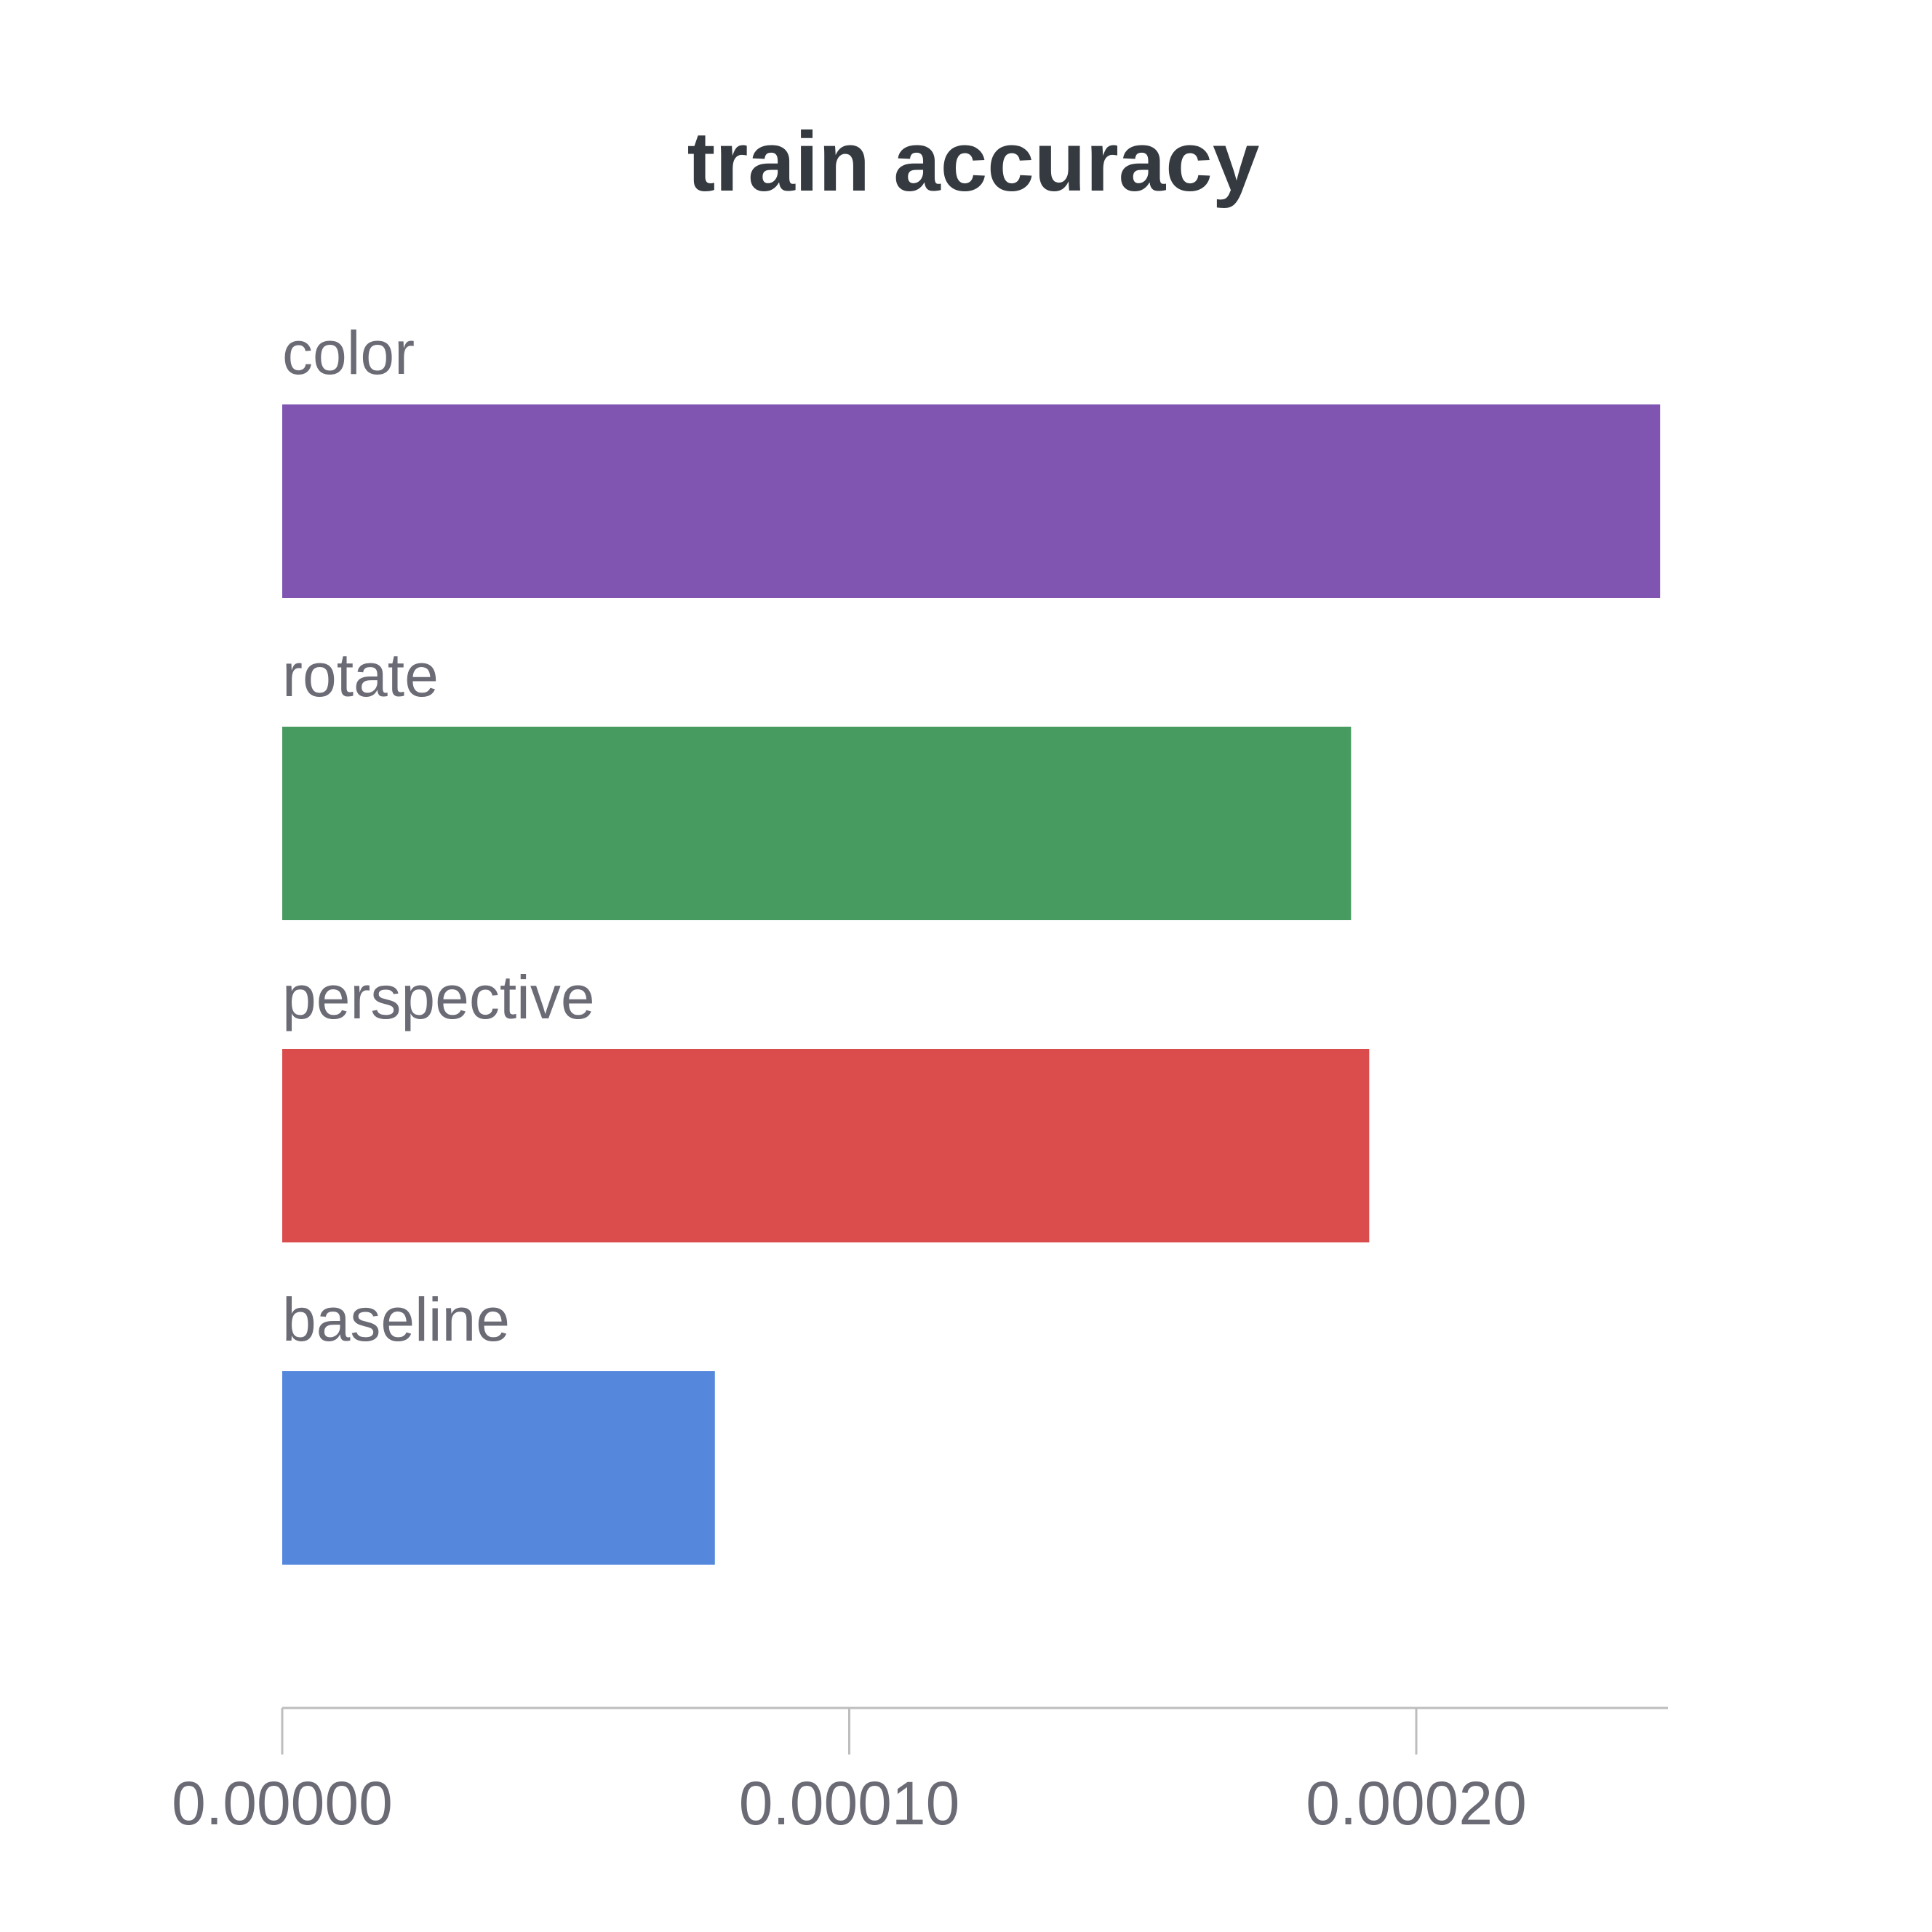  I want to click on x-tick-label: 0.00010, so click(849, 1803).